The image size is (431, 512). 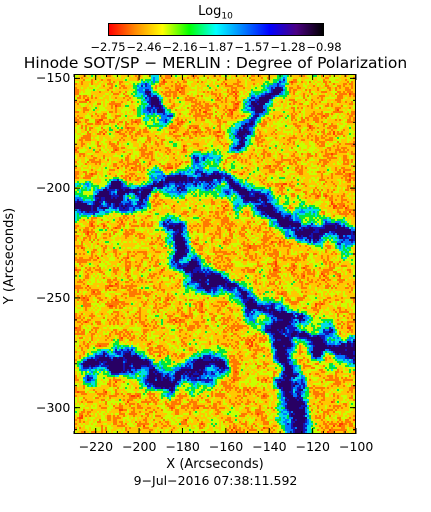 I want to click on colorbar-tick-label: −2.75, so click(x=108, y=47).